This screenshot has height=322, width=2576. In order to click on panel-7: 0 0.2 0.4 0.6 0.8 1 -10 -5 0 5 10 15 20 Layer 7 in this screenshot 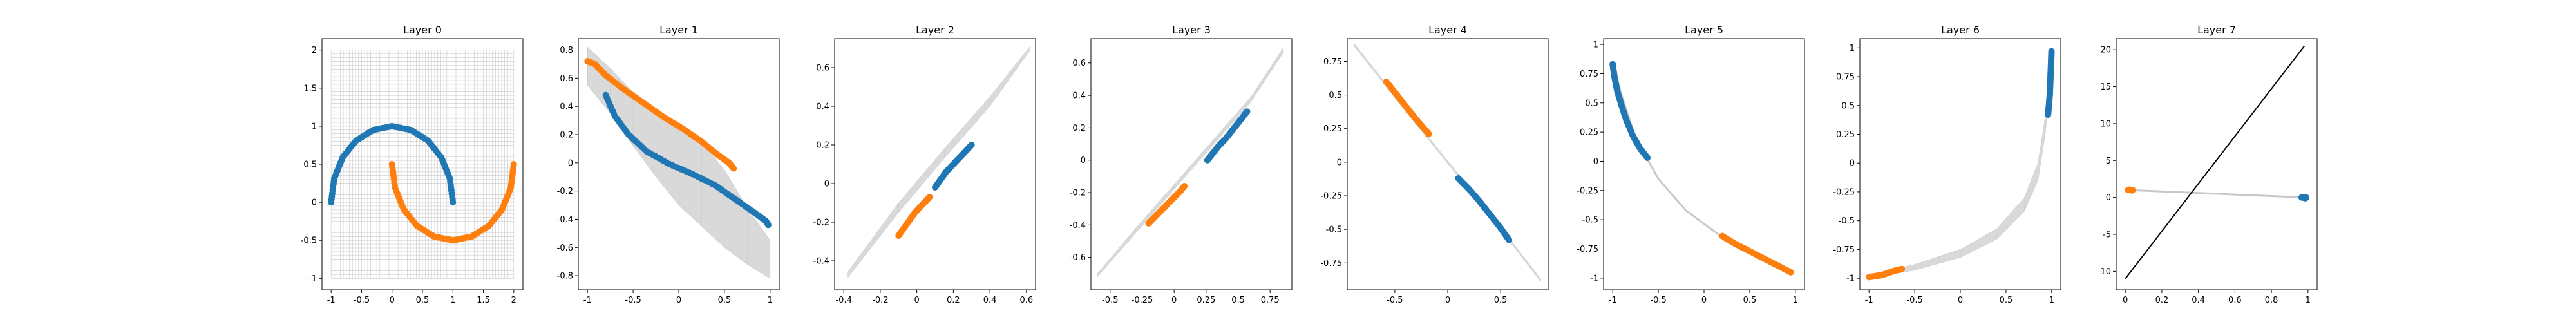, I will do `click(2208, 164)`.